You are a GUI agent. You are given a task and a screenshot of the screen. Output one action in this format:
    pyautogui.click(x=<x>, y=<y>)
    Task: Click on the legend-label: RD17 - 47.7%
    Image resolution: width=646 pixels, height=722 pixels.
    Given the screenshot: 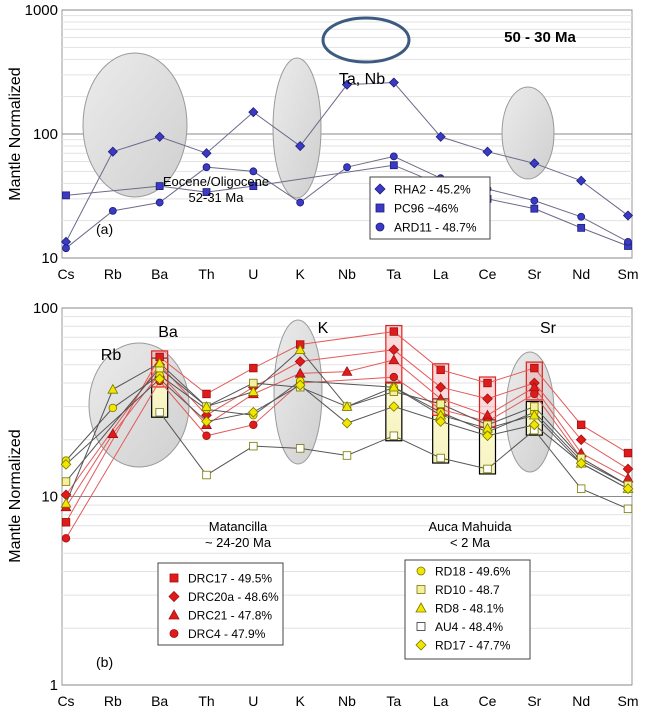 What is the action you would take?
    pyautogui.click(x=473, y=646)
    